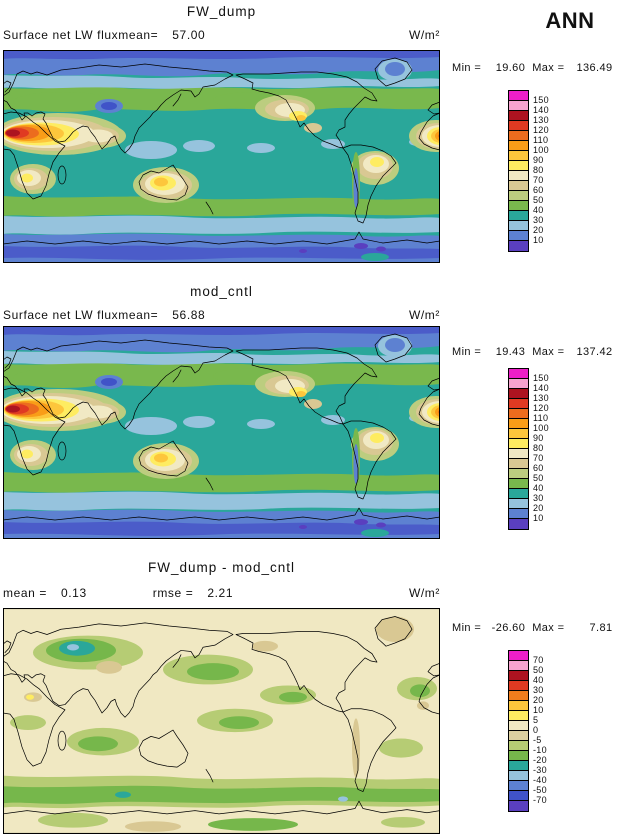 This screenshot has width=633, height=837. I want to click on min-value: 19.43, so click(510, 352).